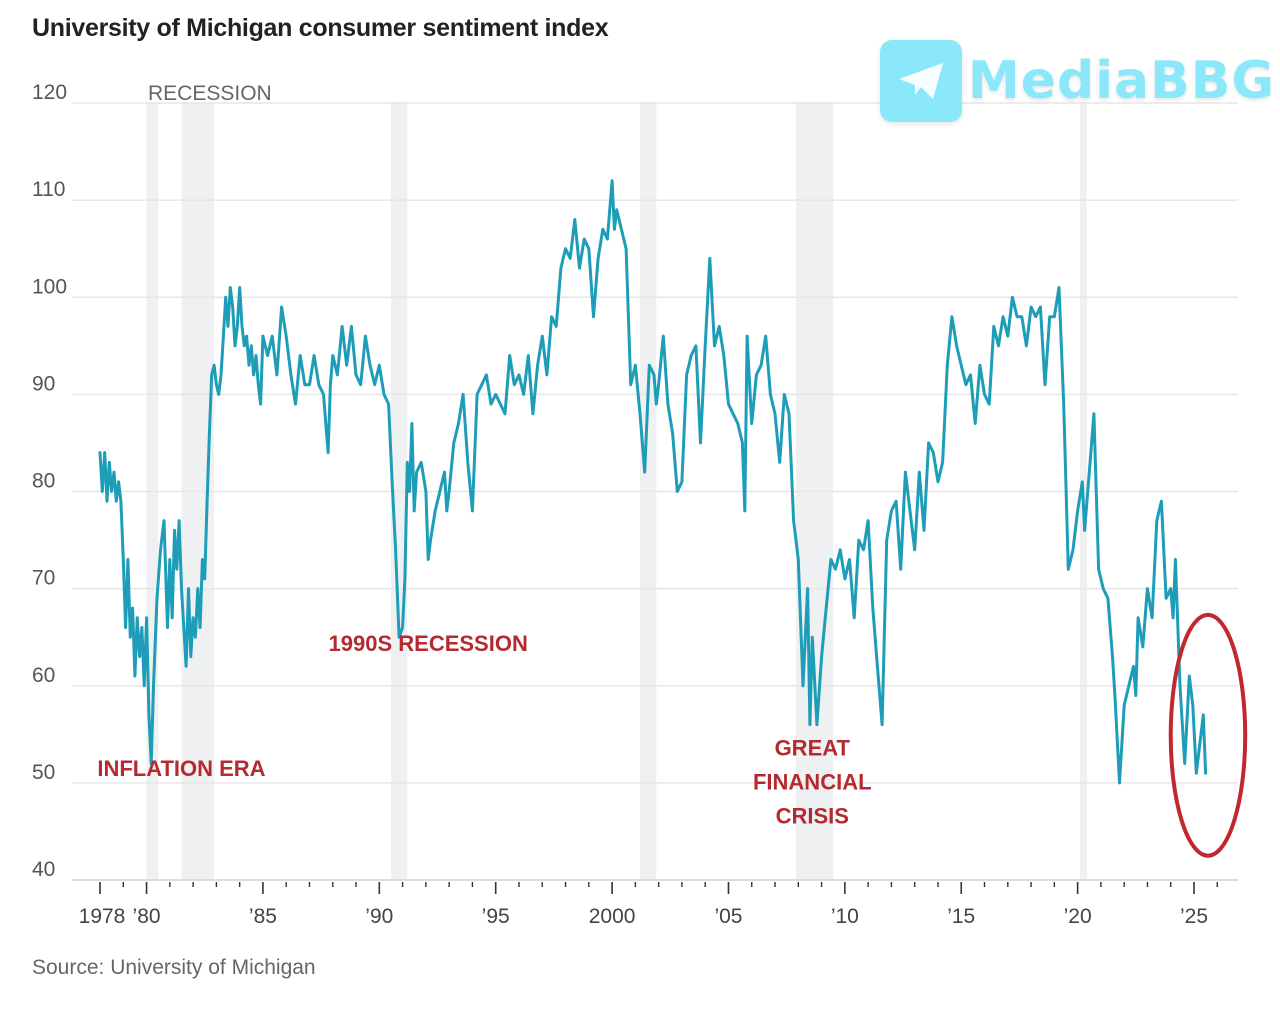 The width and height of the screenshot is (1280, 1013). Describe the element at coordinates (1078, 916) in the screenshot. I see `x-tick-label: ’20` at that location.